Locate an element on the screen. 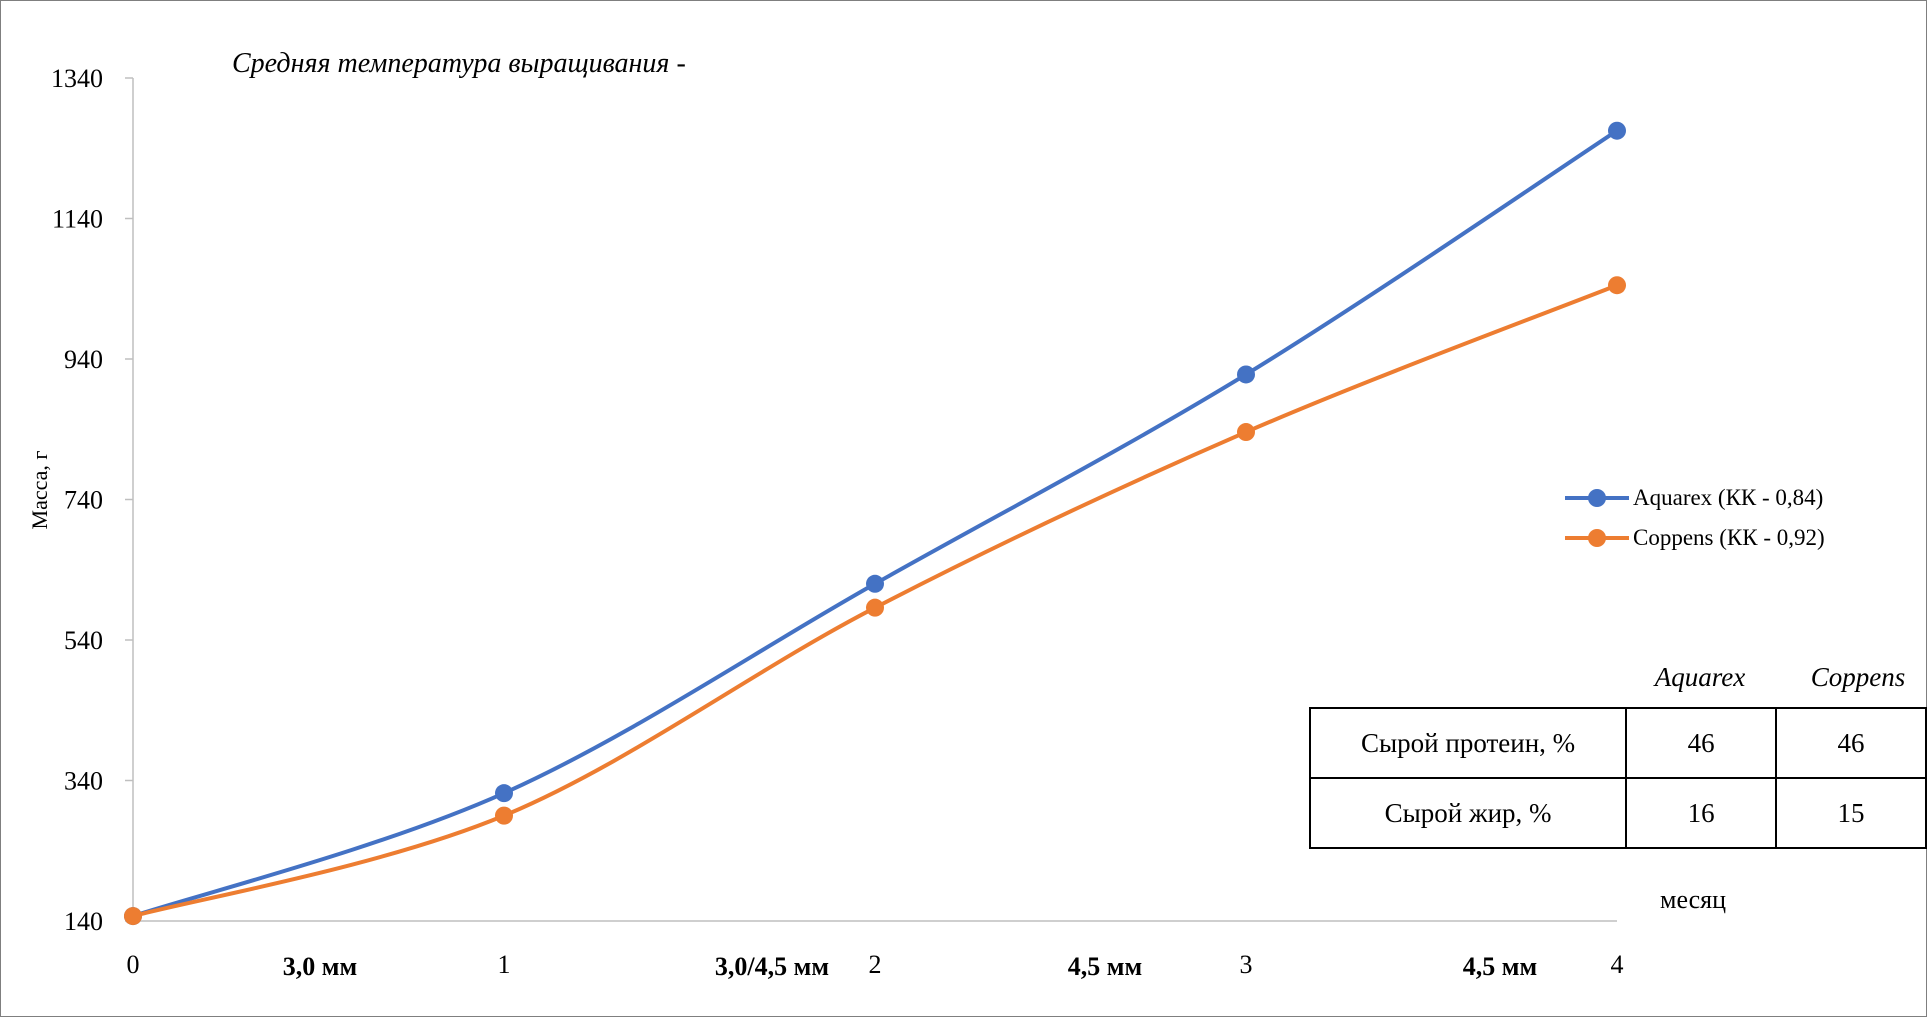  x-tick-label: 1 is located at coordinates (504, 964).